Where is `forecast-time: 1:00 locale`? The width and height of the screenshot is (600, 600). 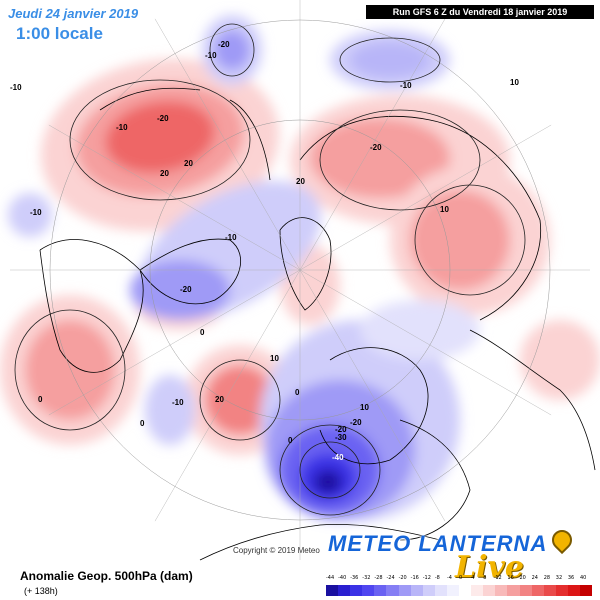 forecast-time: 1:00 locale is located at coordinates (59, 33).